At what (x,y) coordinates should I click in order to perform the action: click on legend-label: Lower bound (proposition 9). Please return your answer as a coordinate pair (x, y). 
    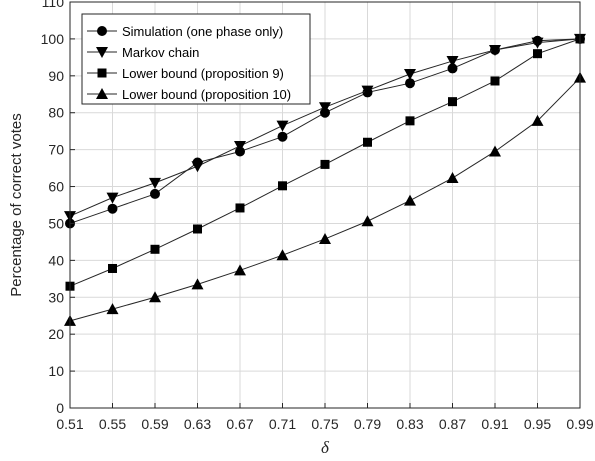
    Looking at the image, I should click on (203, 73).